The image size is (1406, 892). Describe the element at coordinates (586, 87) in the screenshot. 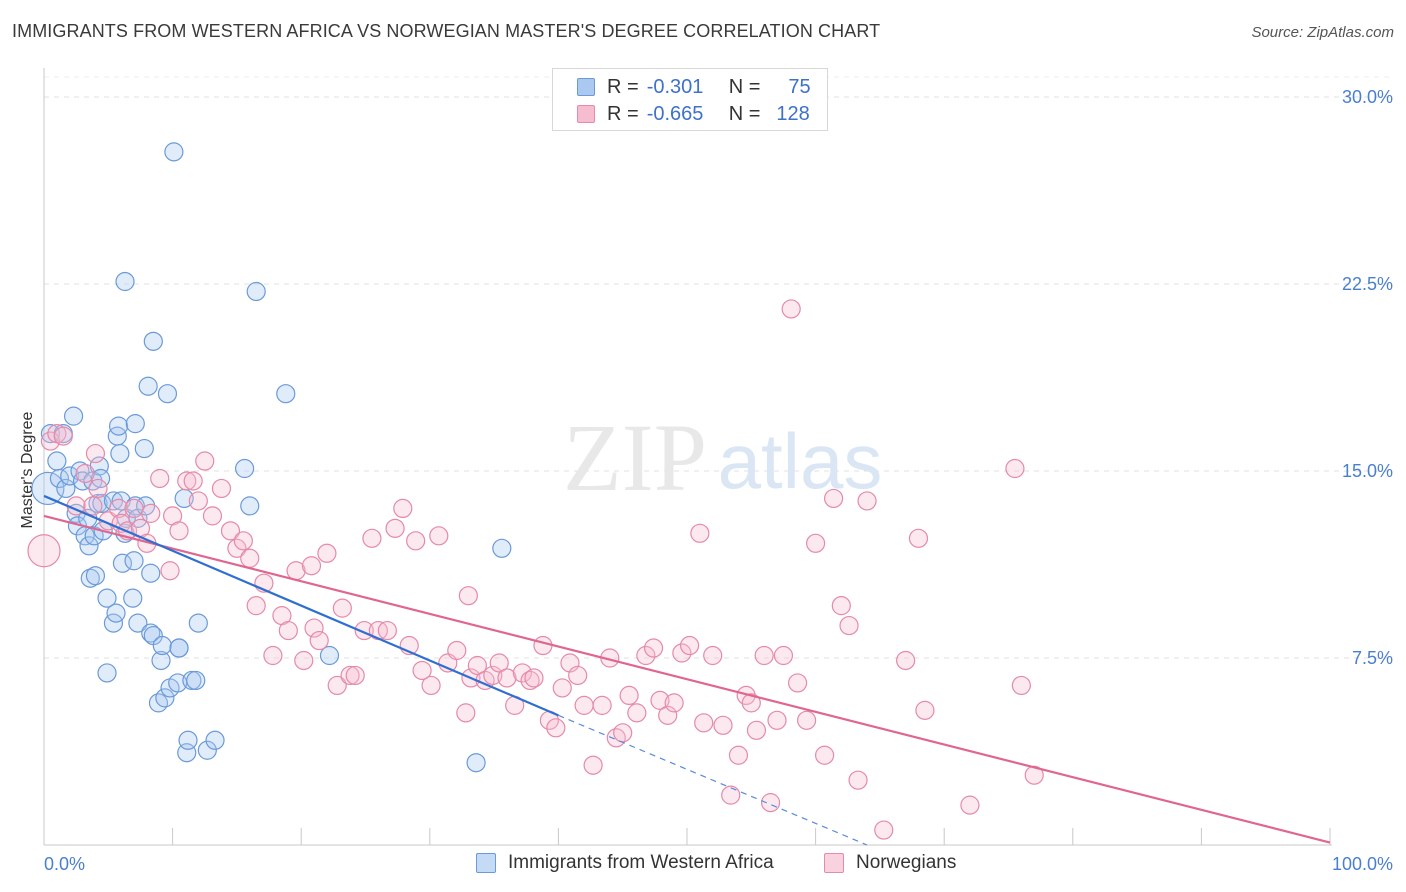

I see `legend-swatch-blue` at that location.